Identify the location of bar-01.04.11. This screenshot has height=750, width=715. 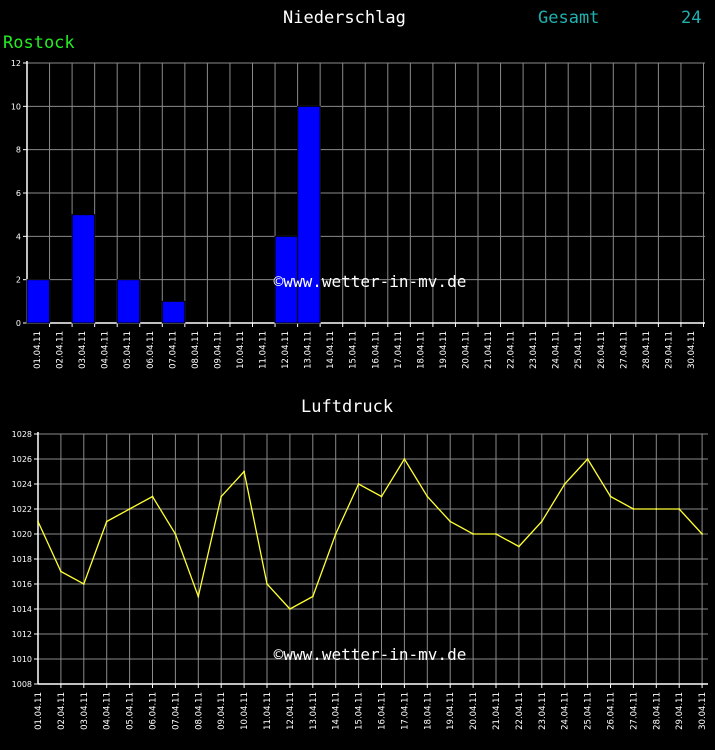
(38, 301).